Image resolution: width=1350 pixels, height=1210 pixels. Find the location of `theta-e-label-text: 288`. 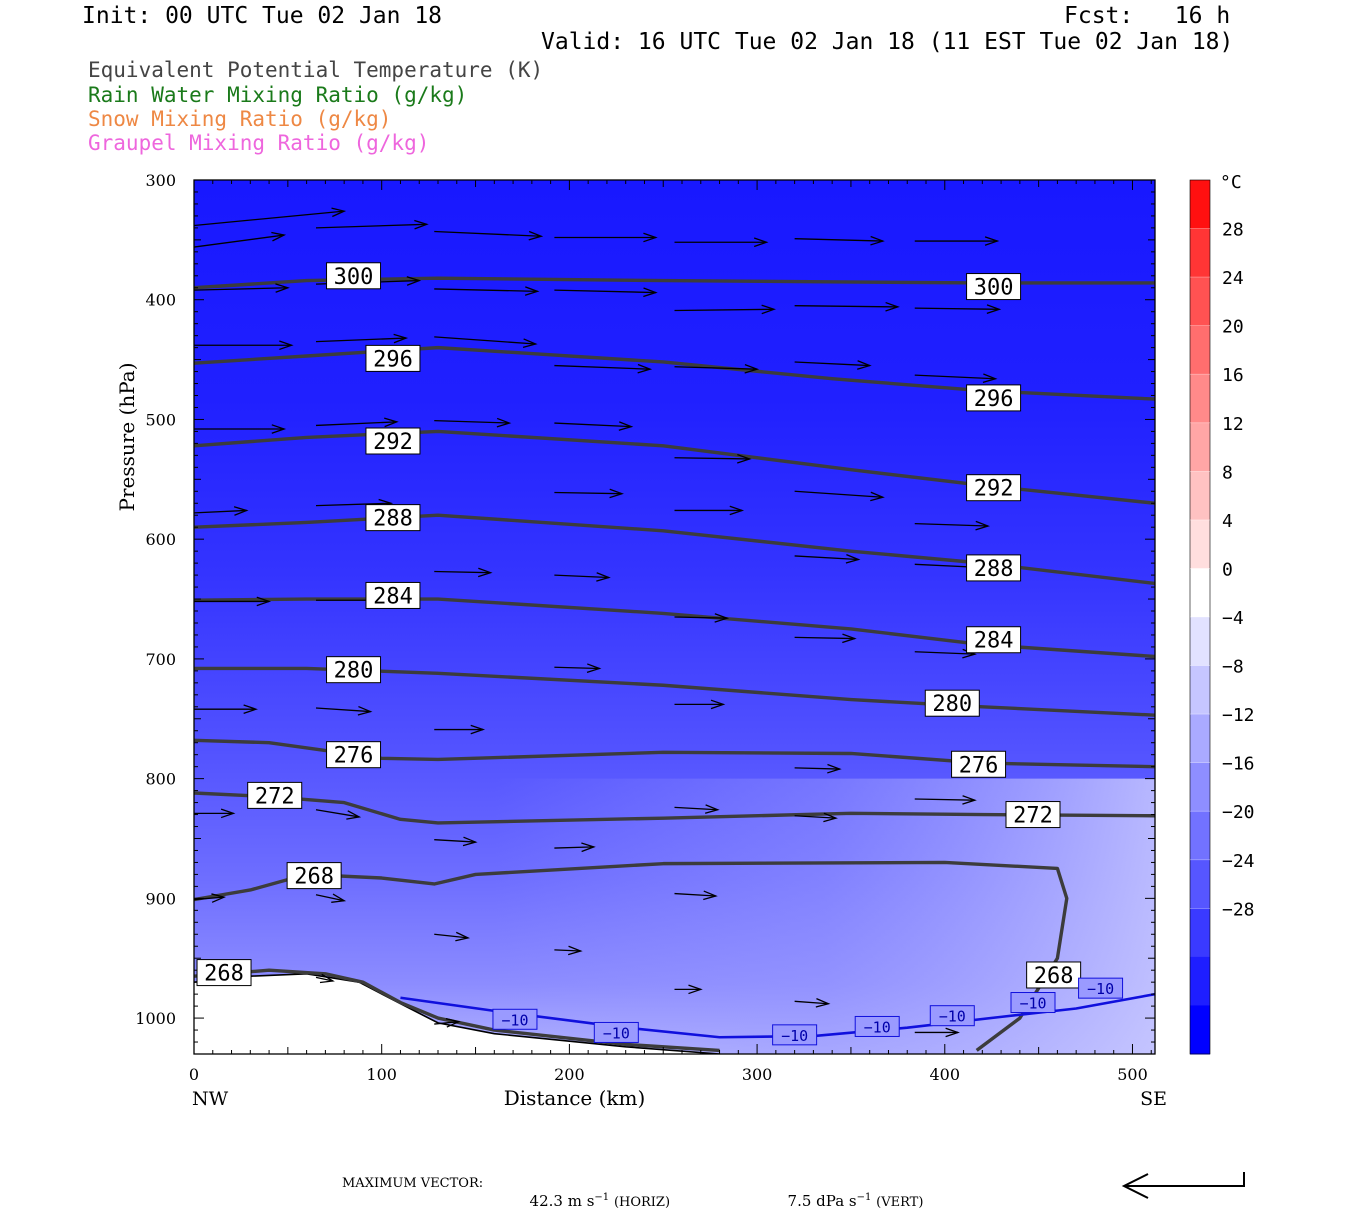

theta-e-label-text: 288 is located at coordinates (393, 519).